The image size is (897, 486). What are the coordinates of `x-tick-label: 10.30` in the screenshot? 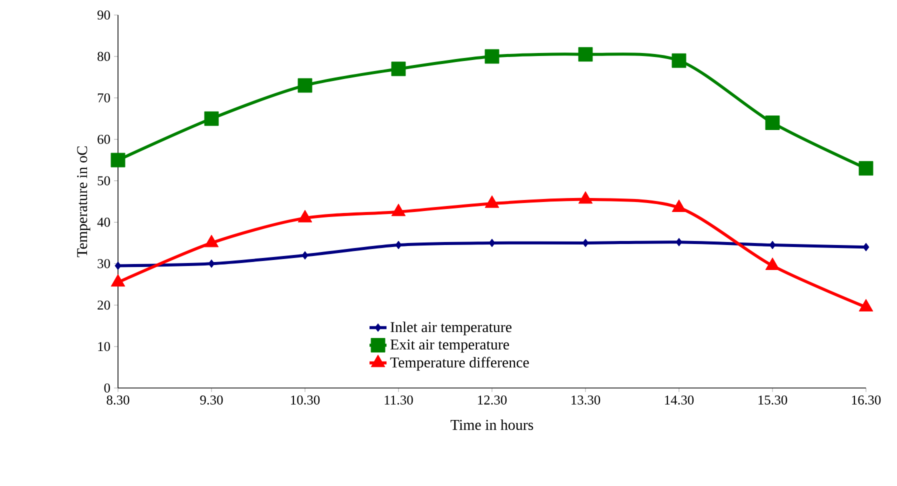 It's located at (305, 400).